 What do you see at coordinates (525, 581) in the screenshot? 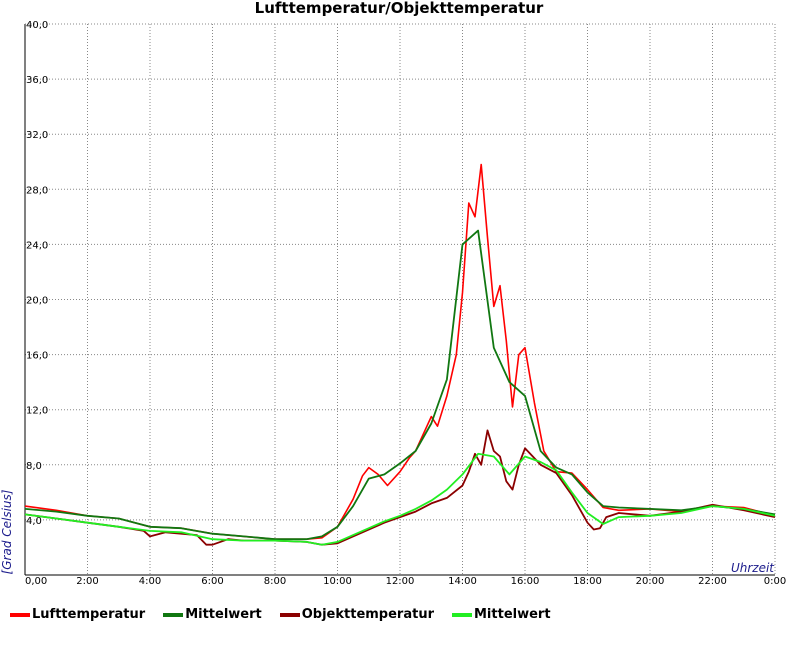
I see `x-tick-label: 16:00` at bounding box center [525, 581].